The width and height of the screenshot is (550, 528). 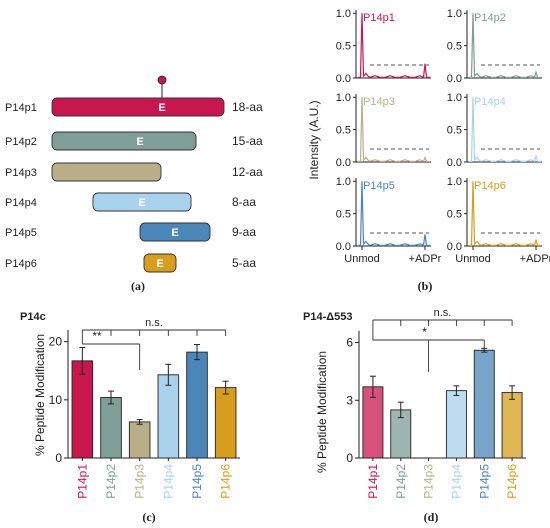 I want to click on category-label-P14p6: P14p6, so click(x=512, y=481).